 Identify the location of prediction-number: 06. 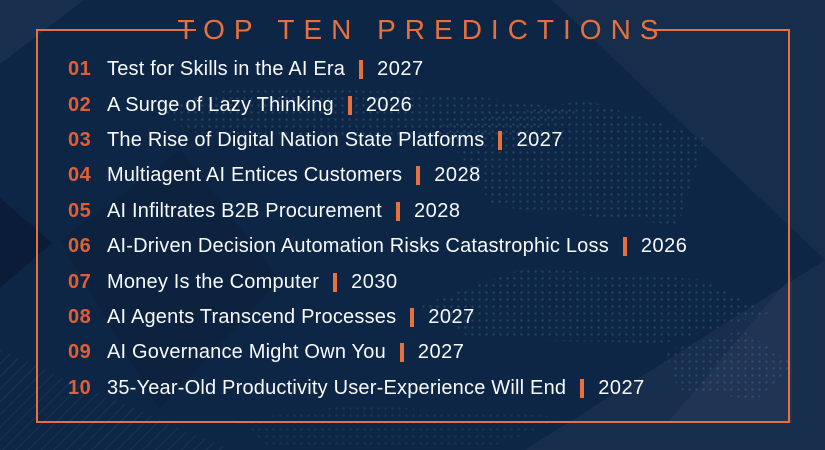
(80, 246).